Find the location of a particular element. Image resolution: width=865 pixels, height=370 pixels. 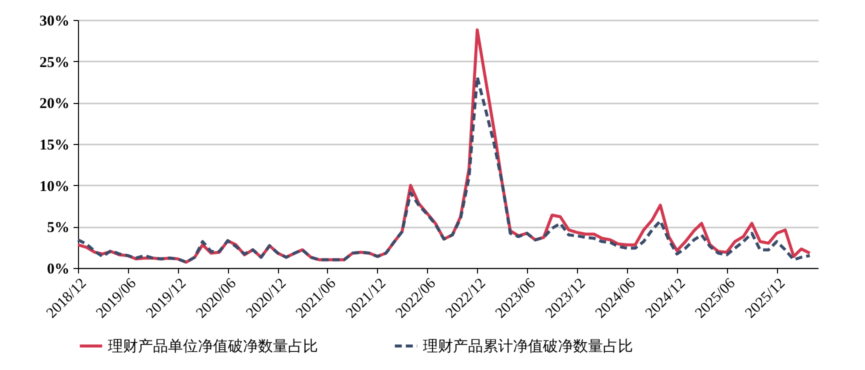

y-tick-label: 15% is located at coordinates (55, 146).